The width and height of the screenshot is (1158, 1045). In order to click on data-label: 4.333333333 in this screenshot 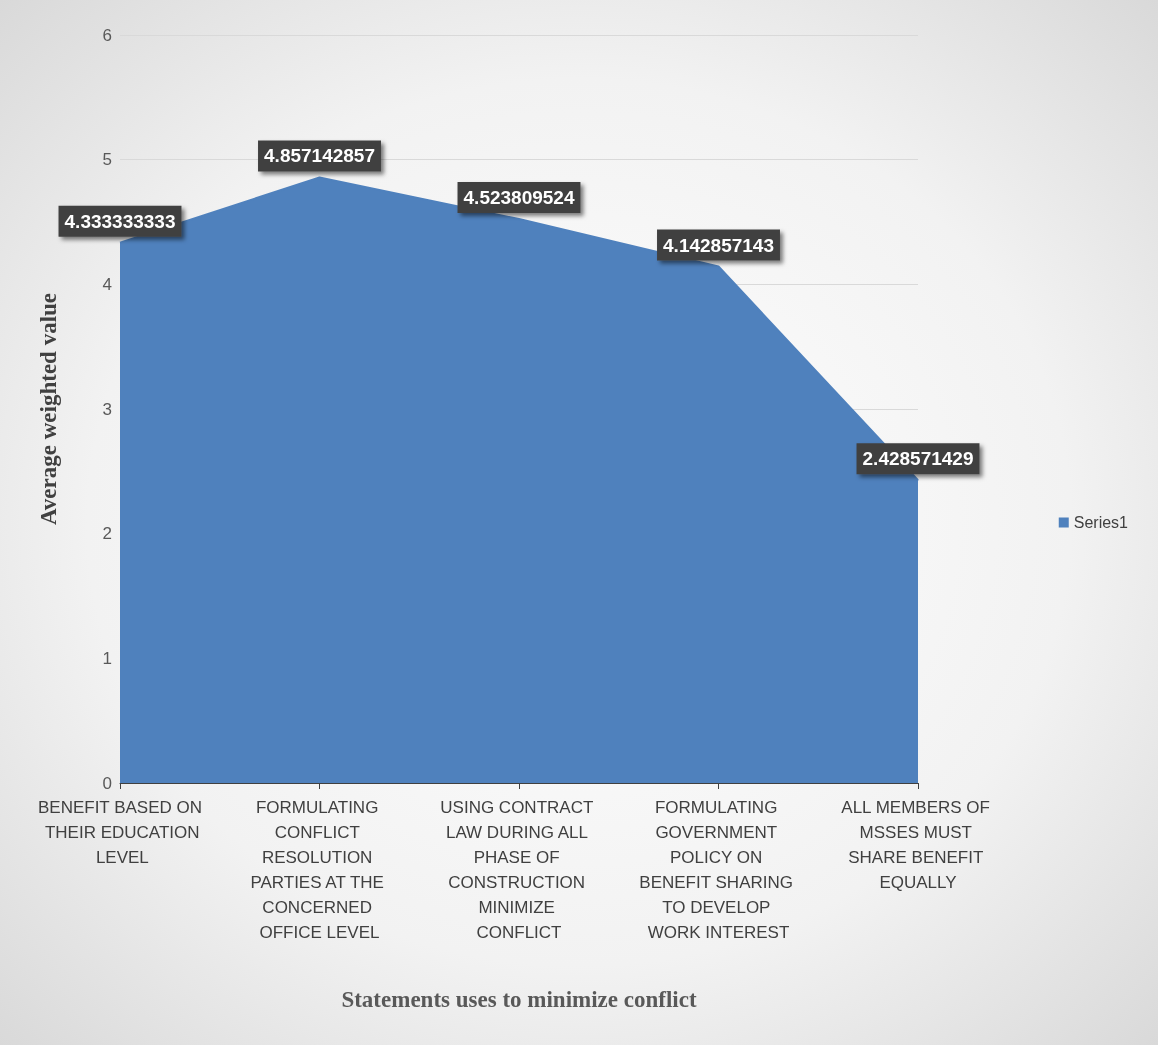, I will do `click(120, 221)`.